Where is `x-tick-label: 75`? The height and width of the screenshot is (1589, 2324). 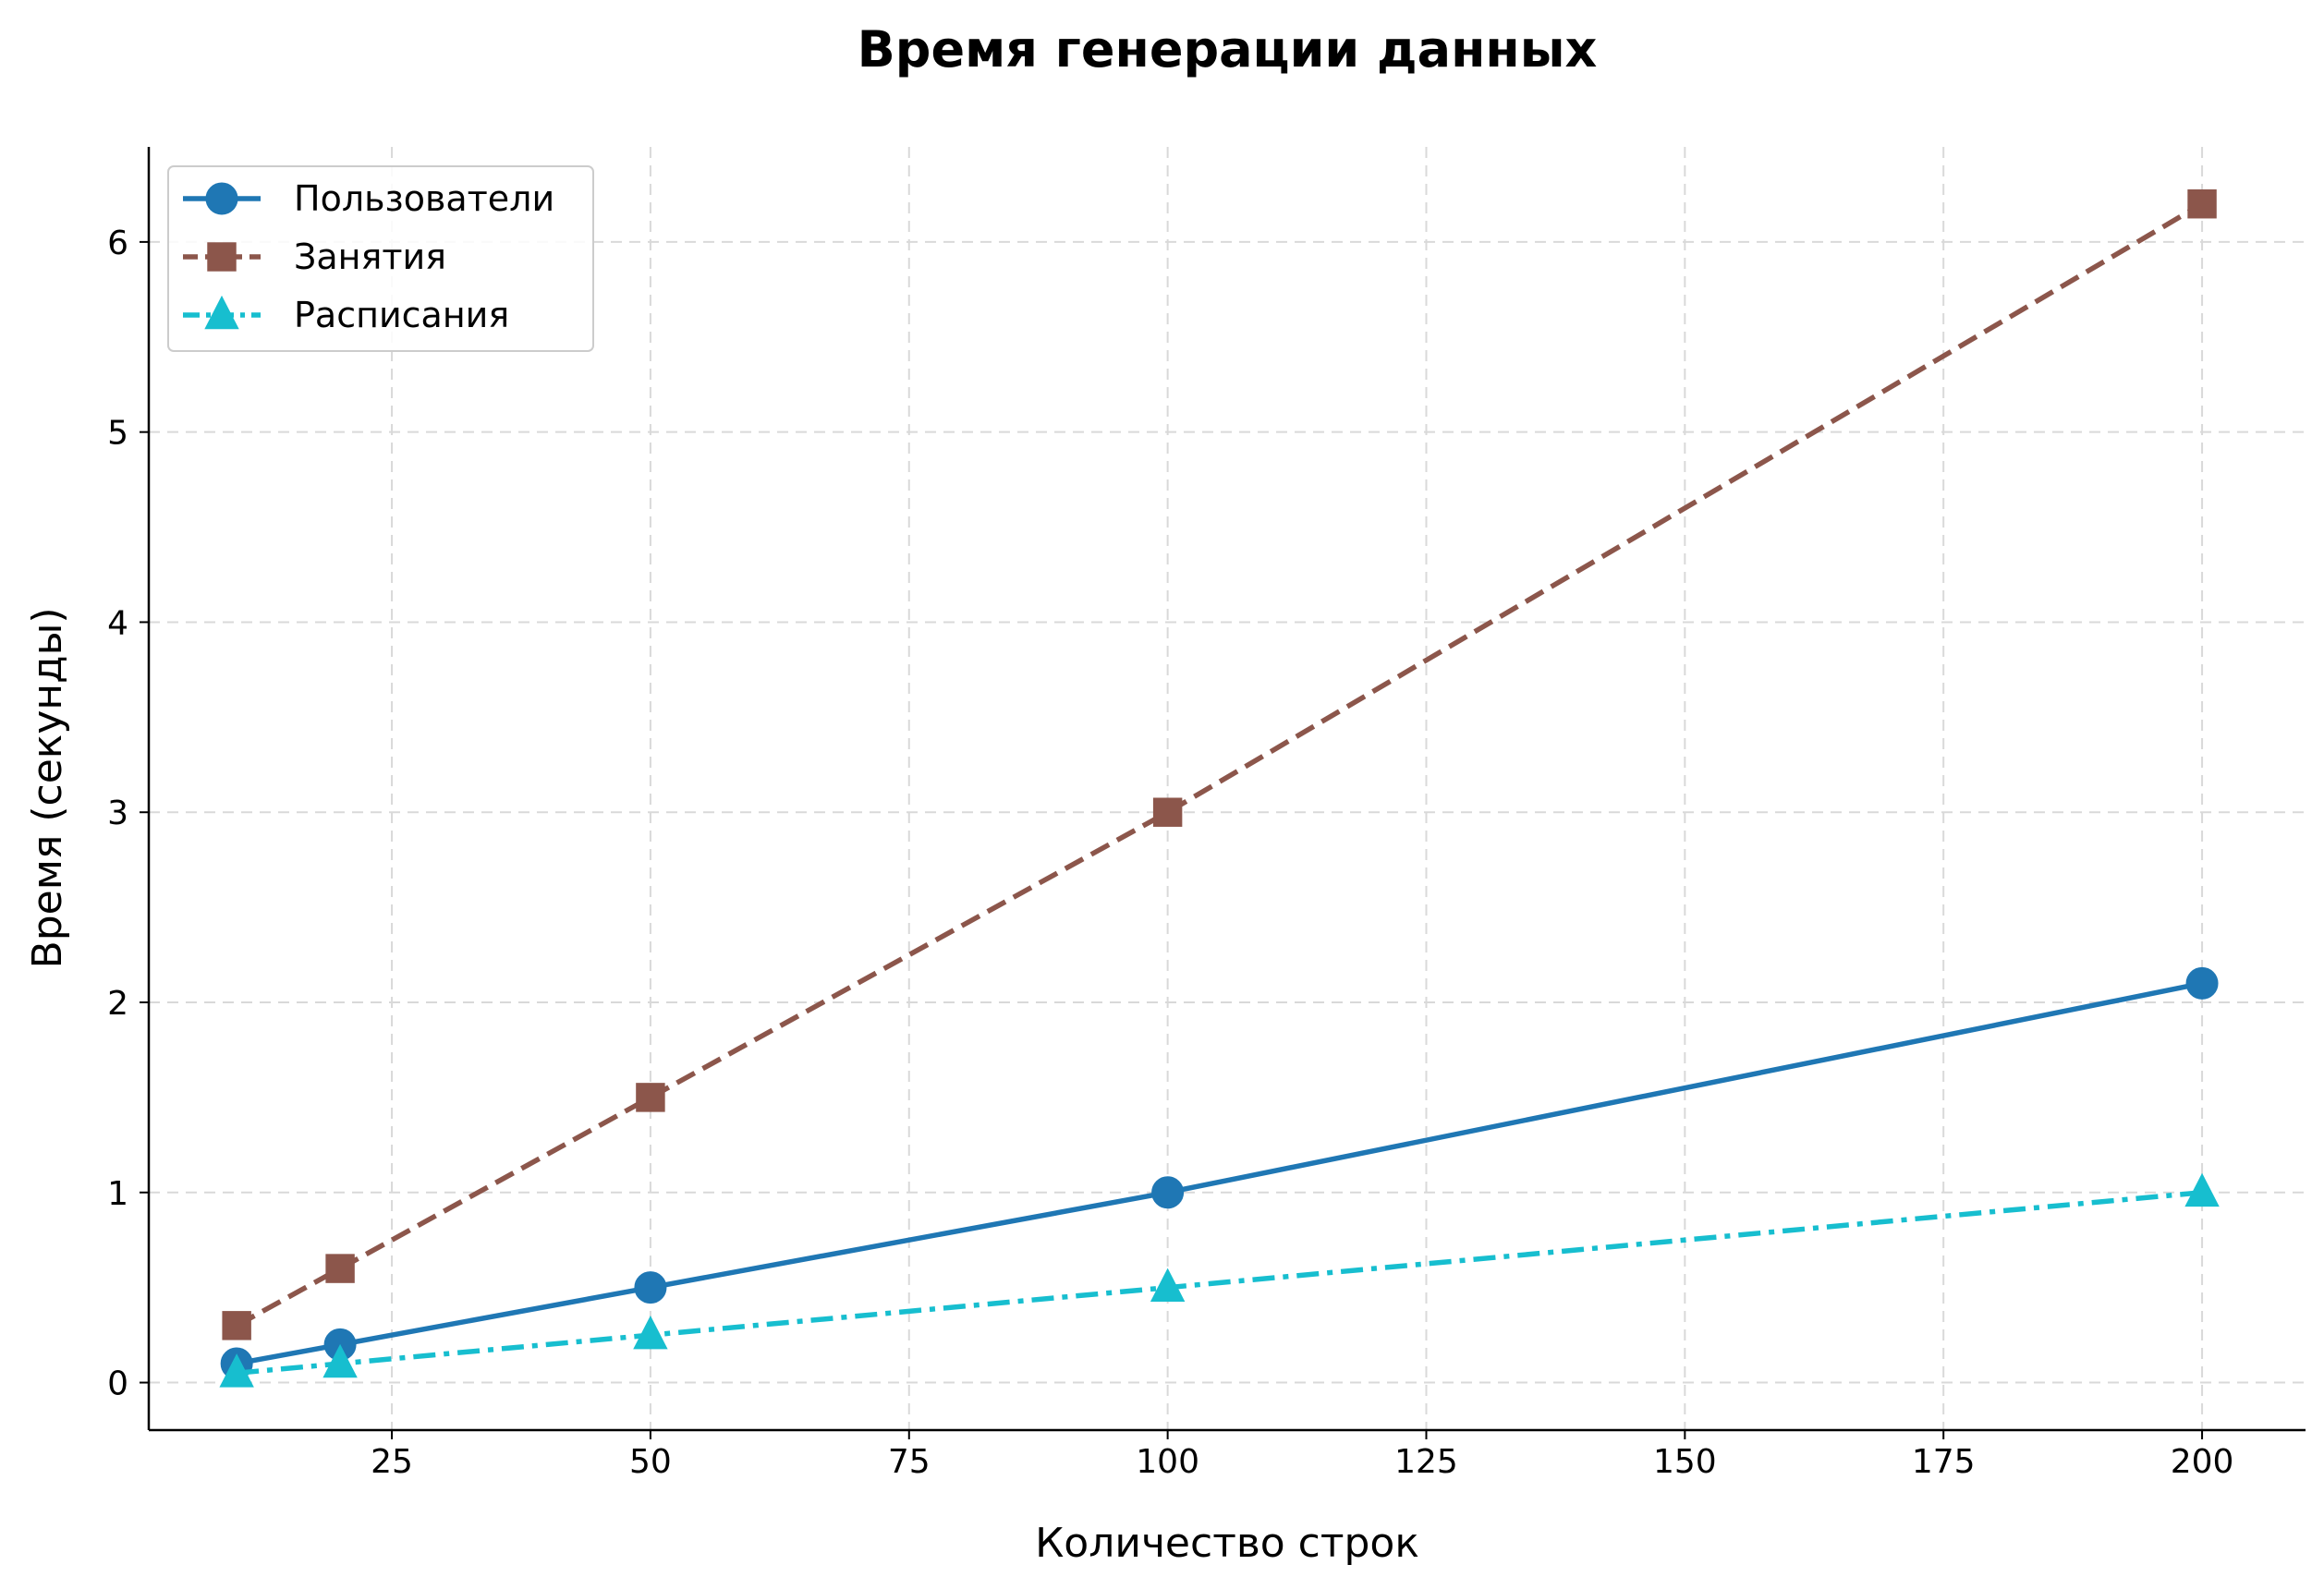 x-tick-label: 75 is located at coordinates (909, 1462).